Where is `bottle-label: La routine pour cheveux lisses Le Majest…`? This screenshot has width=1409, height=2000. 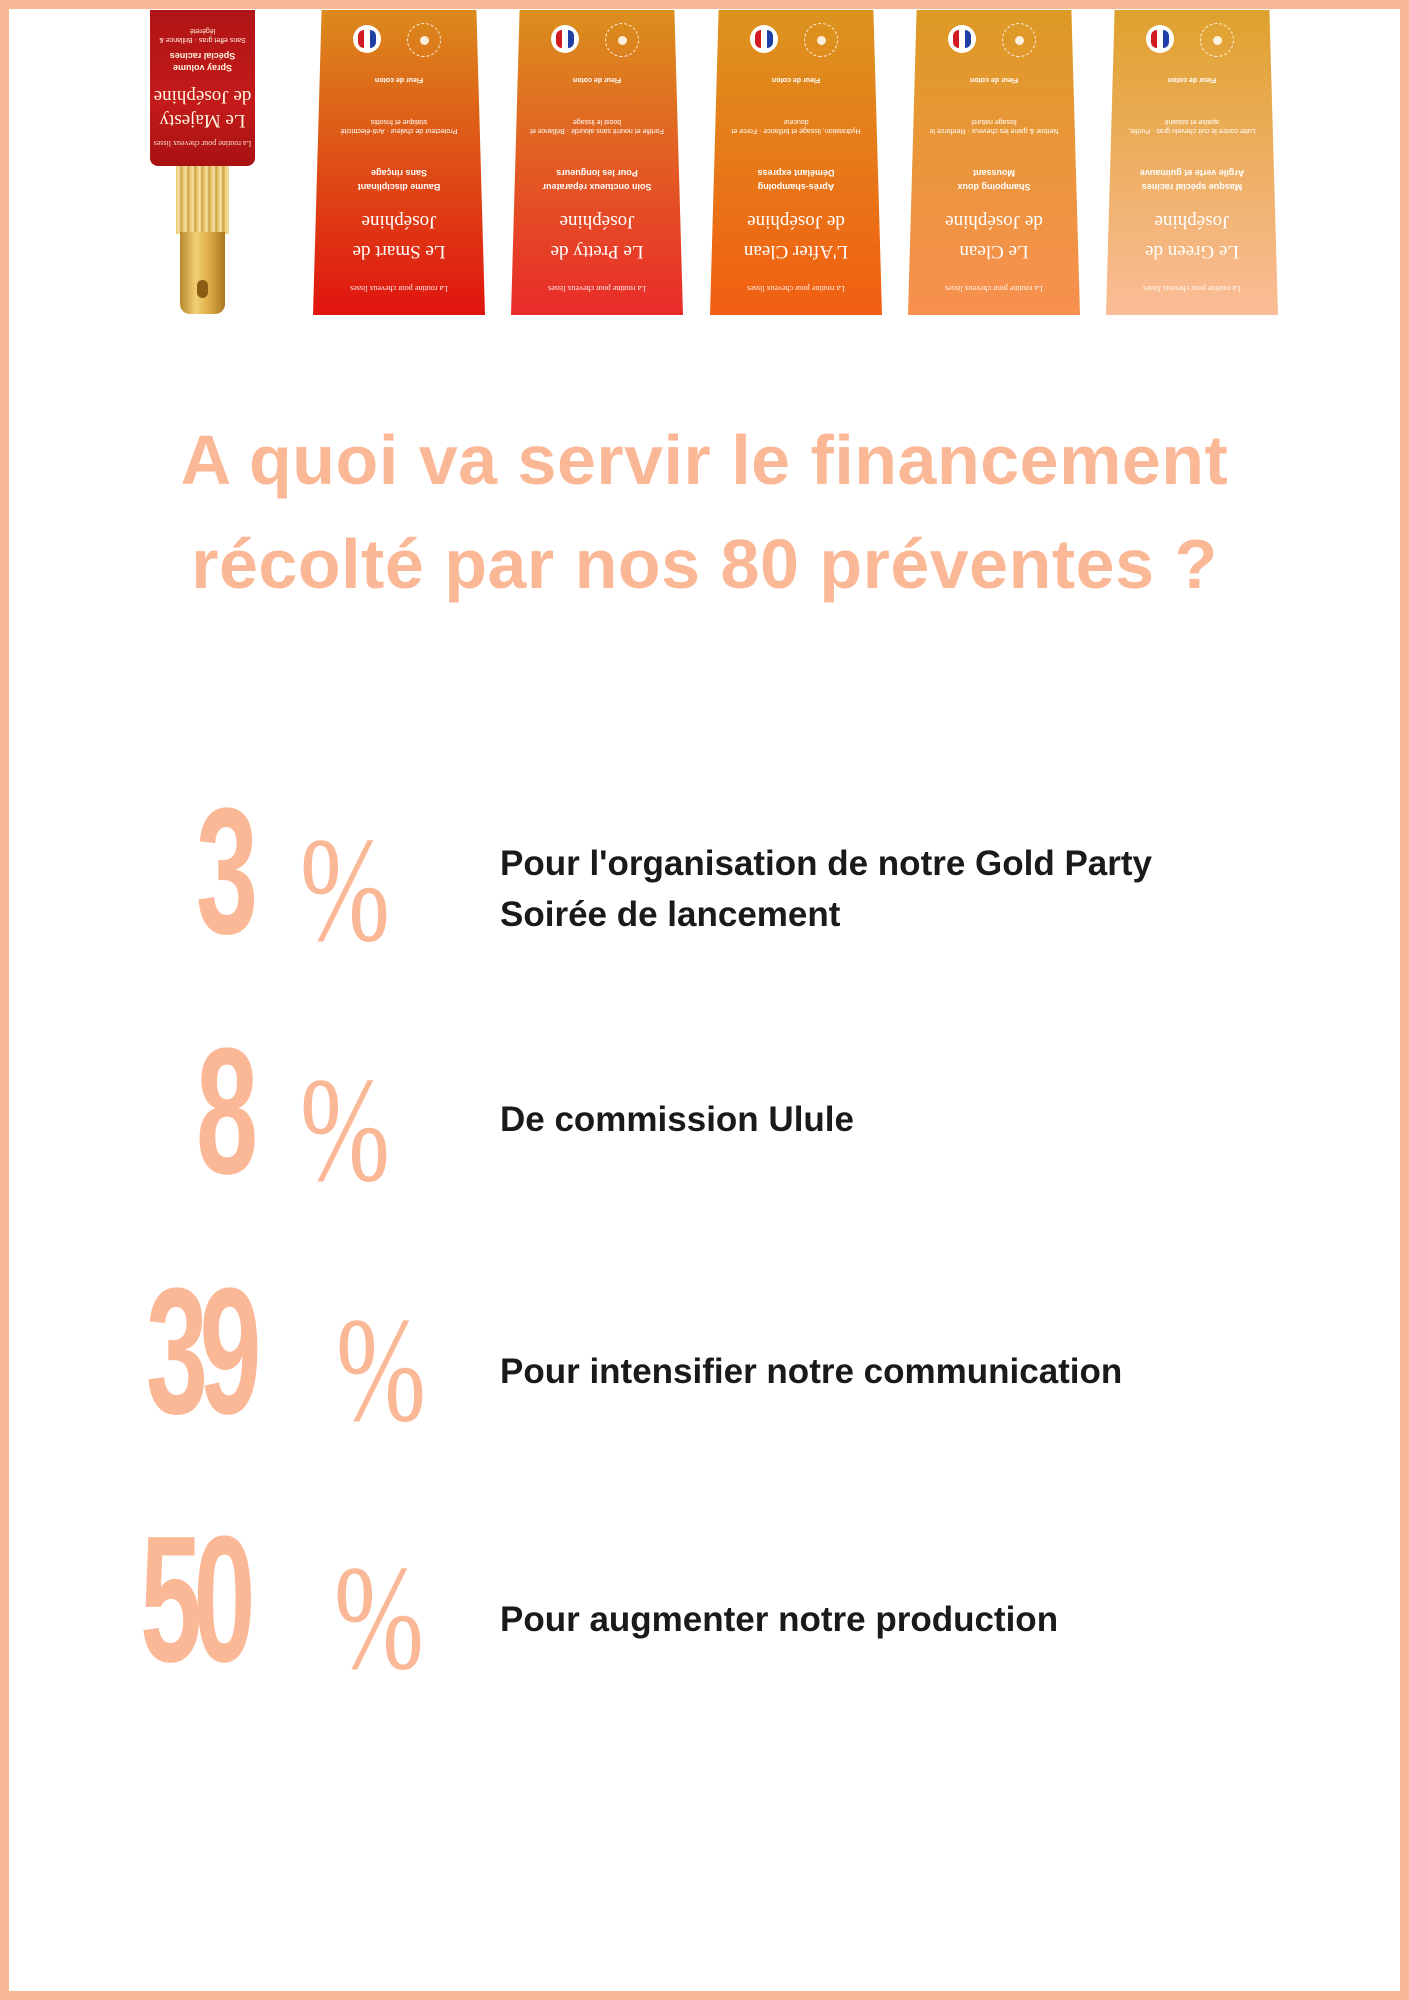 bottle-label: La routine pour cheveux lisses Le Majest… is located at coordinates (202, 88).